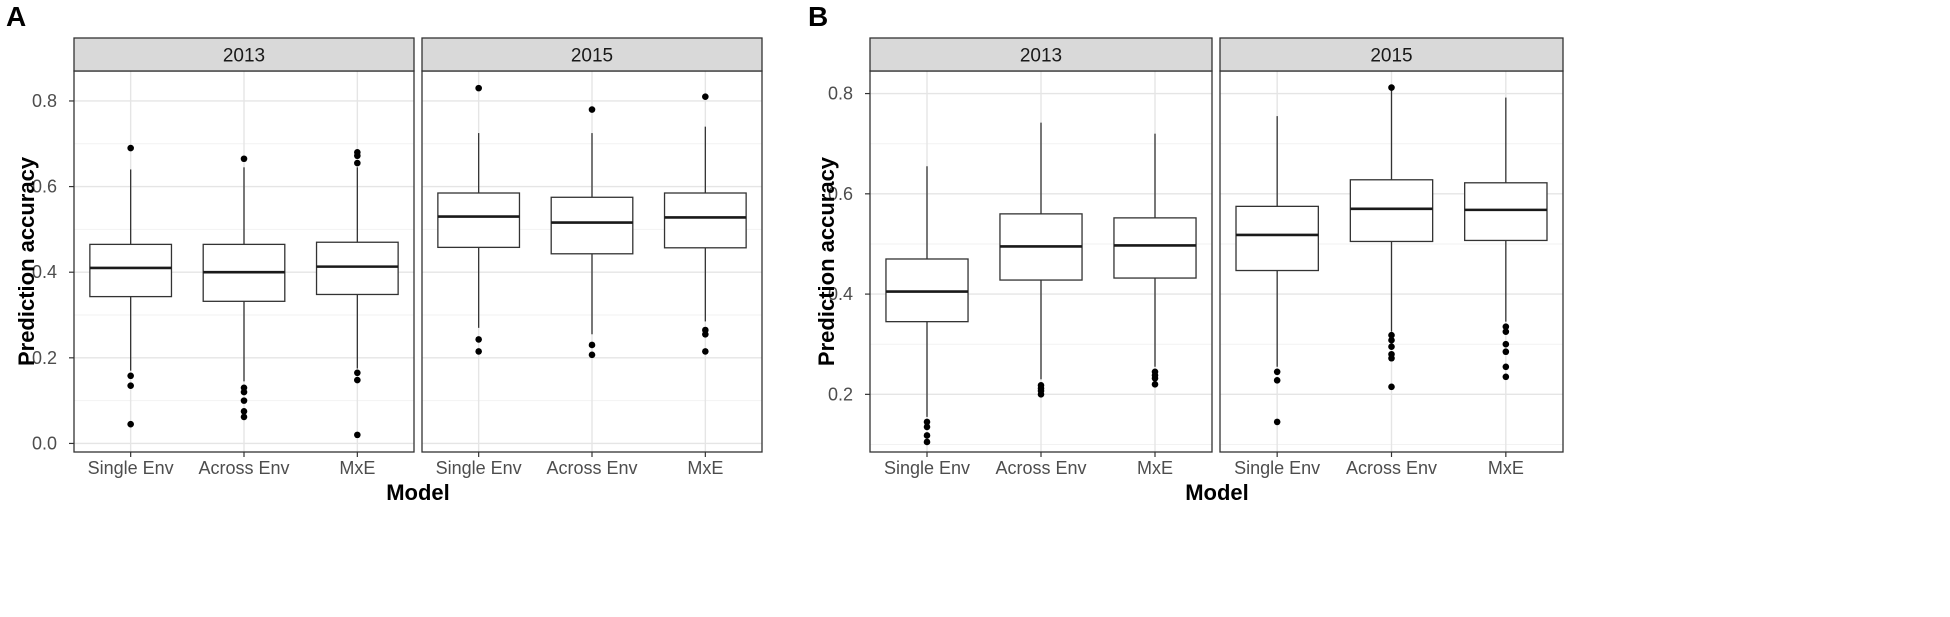 The image size is (1950, 617). Describe the element at coordinates (818, 16) in the screenshot. I see `panel-letter: B` at that location.